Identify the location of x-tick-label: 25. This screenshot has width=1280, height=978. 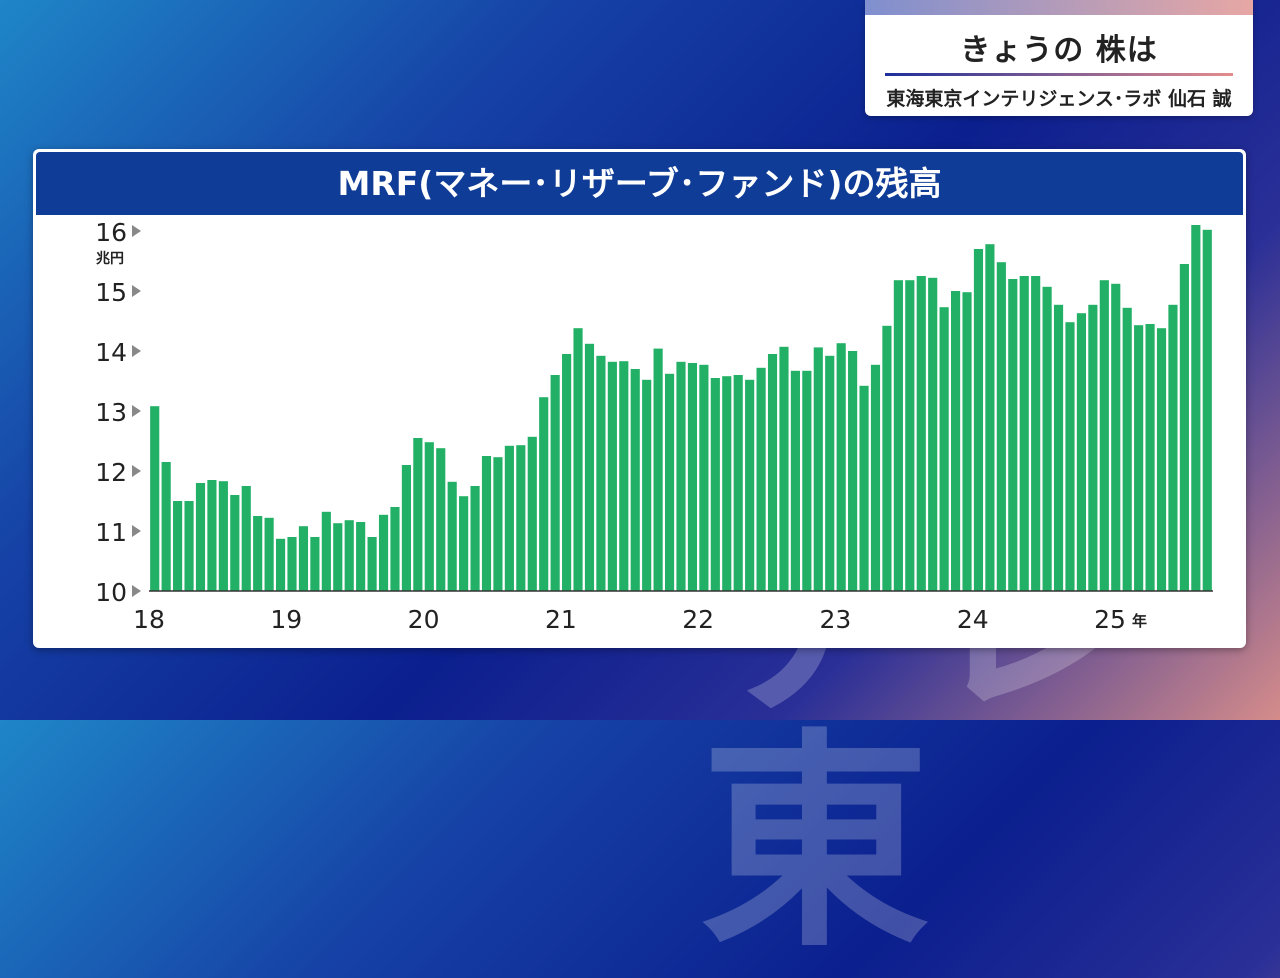
(1110, 619).